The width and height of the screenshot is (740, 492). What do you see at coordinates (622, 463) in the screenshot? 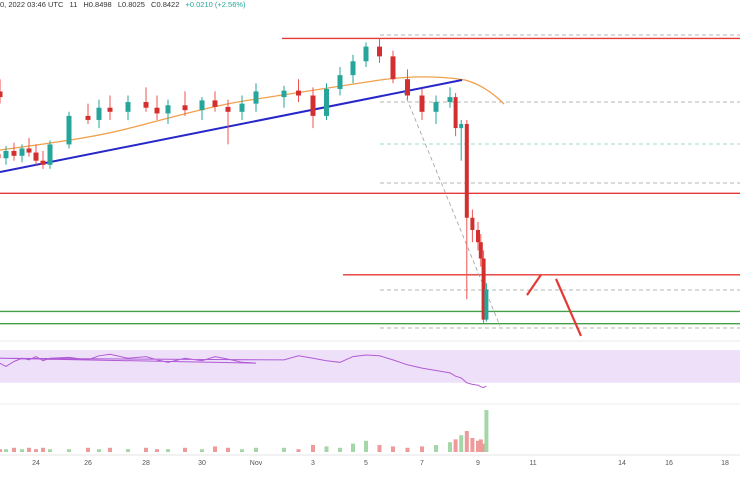
I see `x-tick-label-10: 14` at bounding box center [622, 463].